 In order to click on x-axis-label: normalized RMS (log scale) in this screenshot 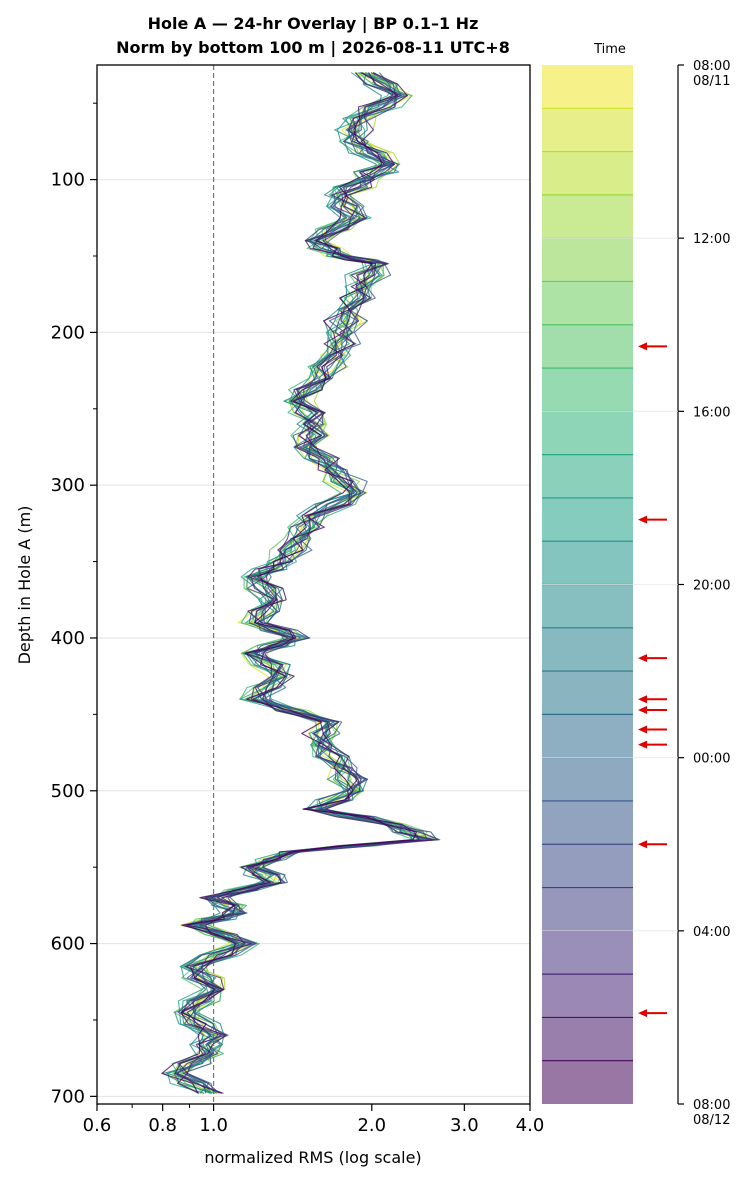, I will do `click(312, 1157)`.